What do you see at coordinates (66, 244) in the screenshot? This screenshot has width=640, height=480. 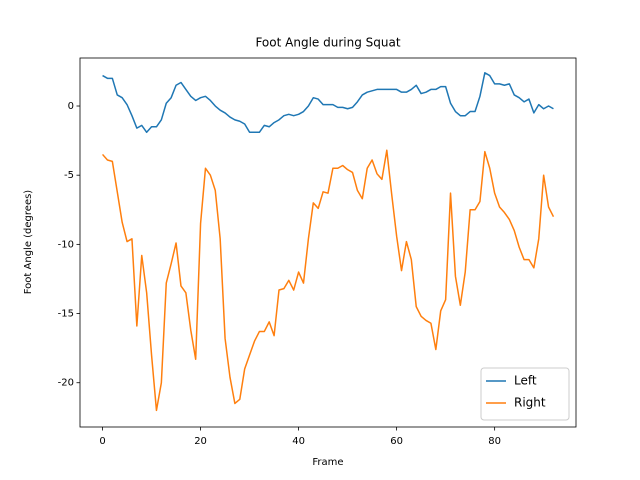 I see `y-tick-label: -10` at bounding box center [66, 244].